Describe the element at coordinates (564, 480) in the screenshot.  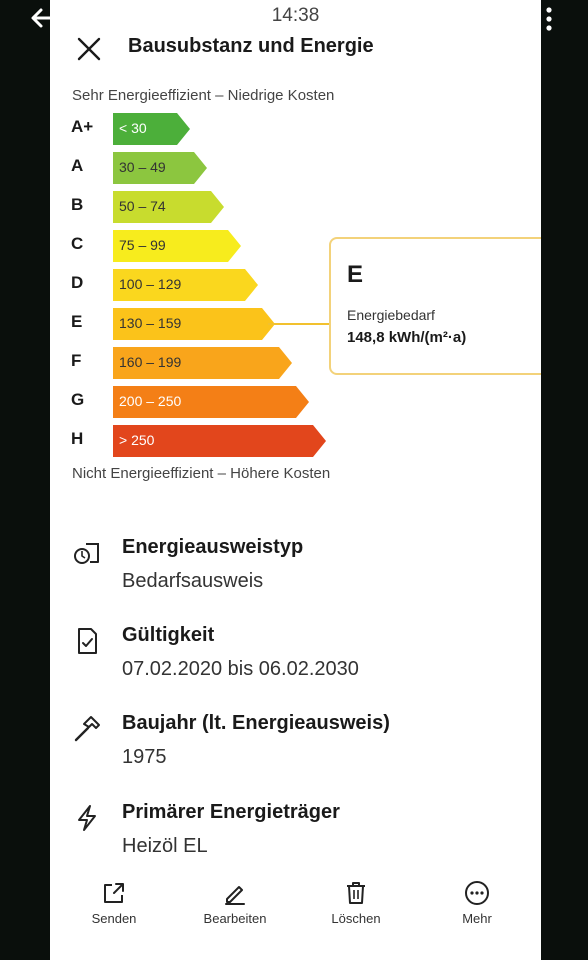
I see `device-frame-right` at that location.